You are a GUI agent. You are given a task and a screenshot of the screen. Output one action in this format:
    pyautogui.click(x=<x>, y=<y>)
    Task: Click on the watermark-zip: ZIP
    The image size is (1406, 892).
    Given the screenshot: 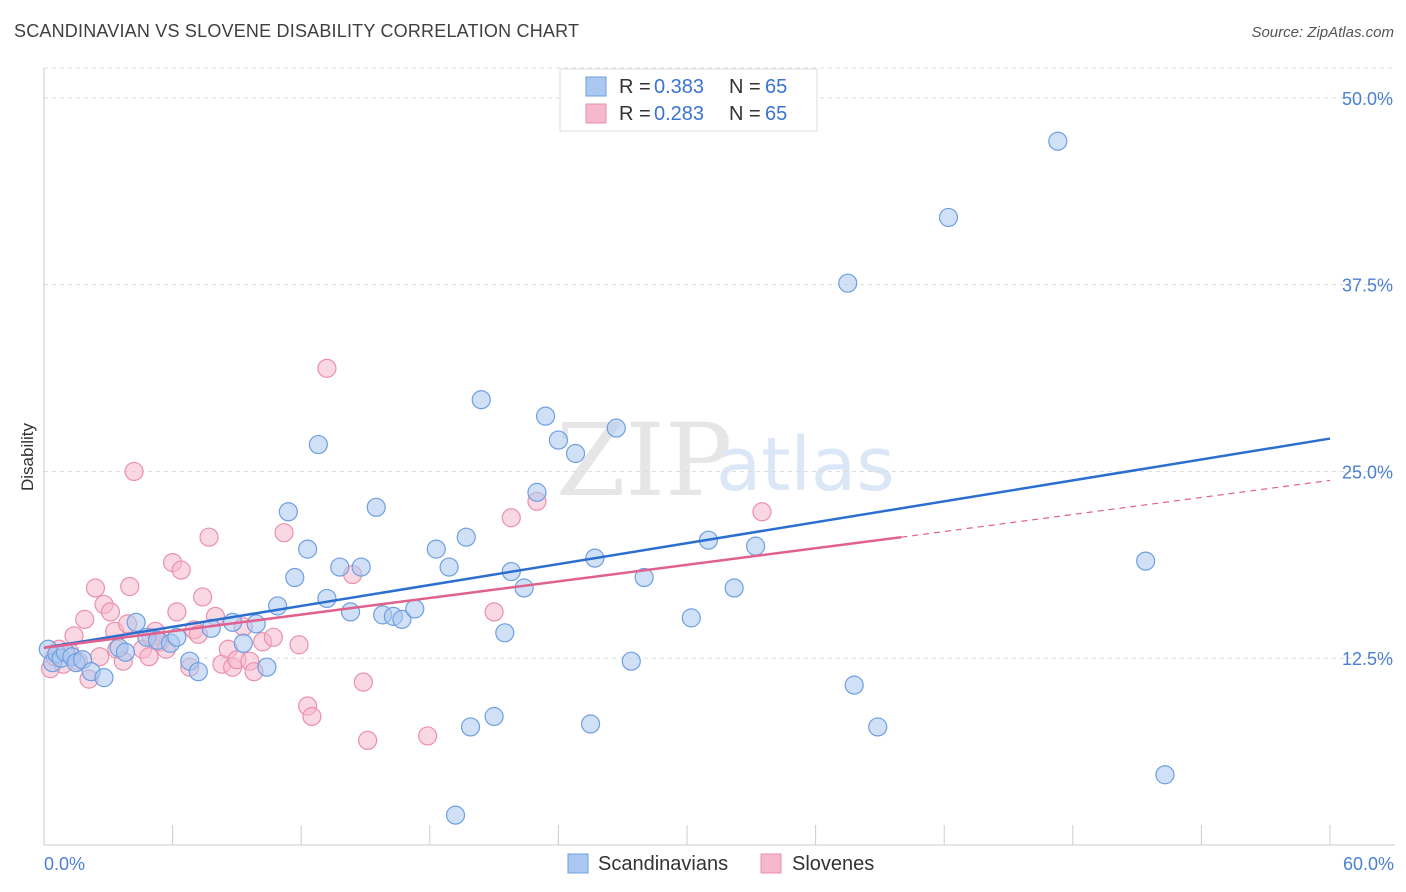 What is the action you would take?
    pyautogui.click(x=644, y=460)
    